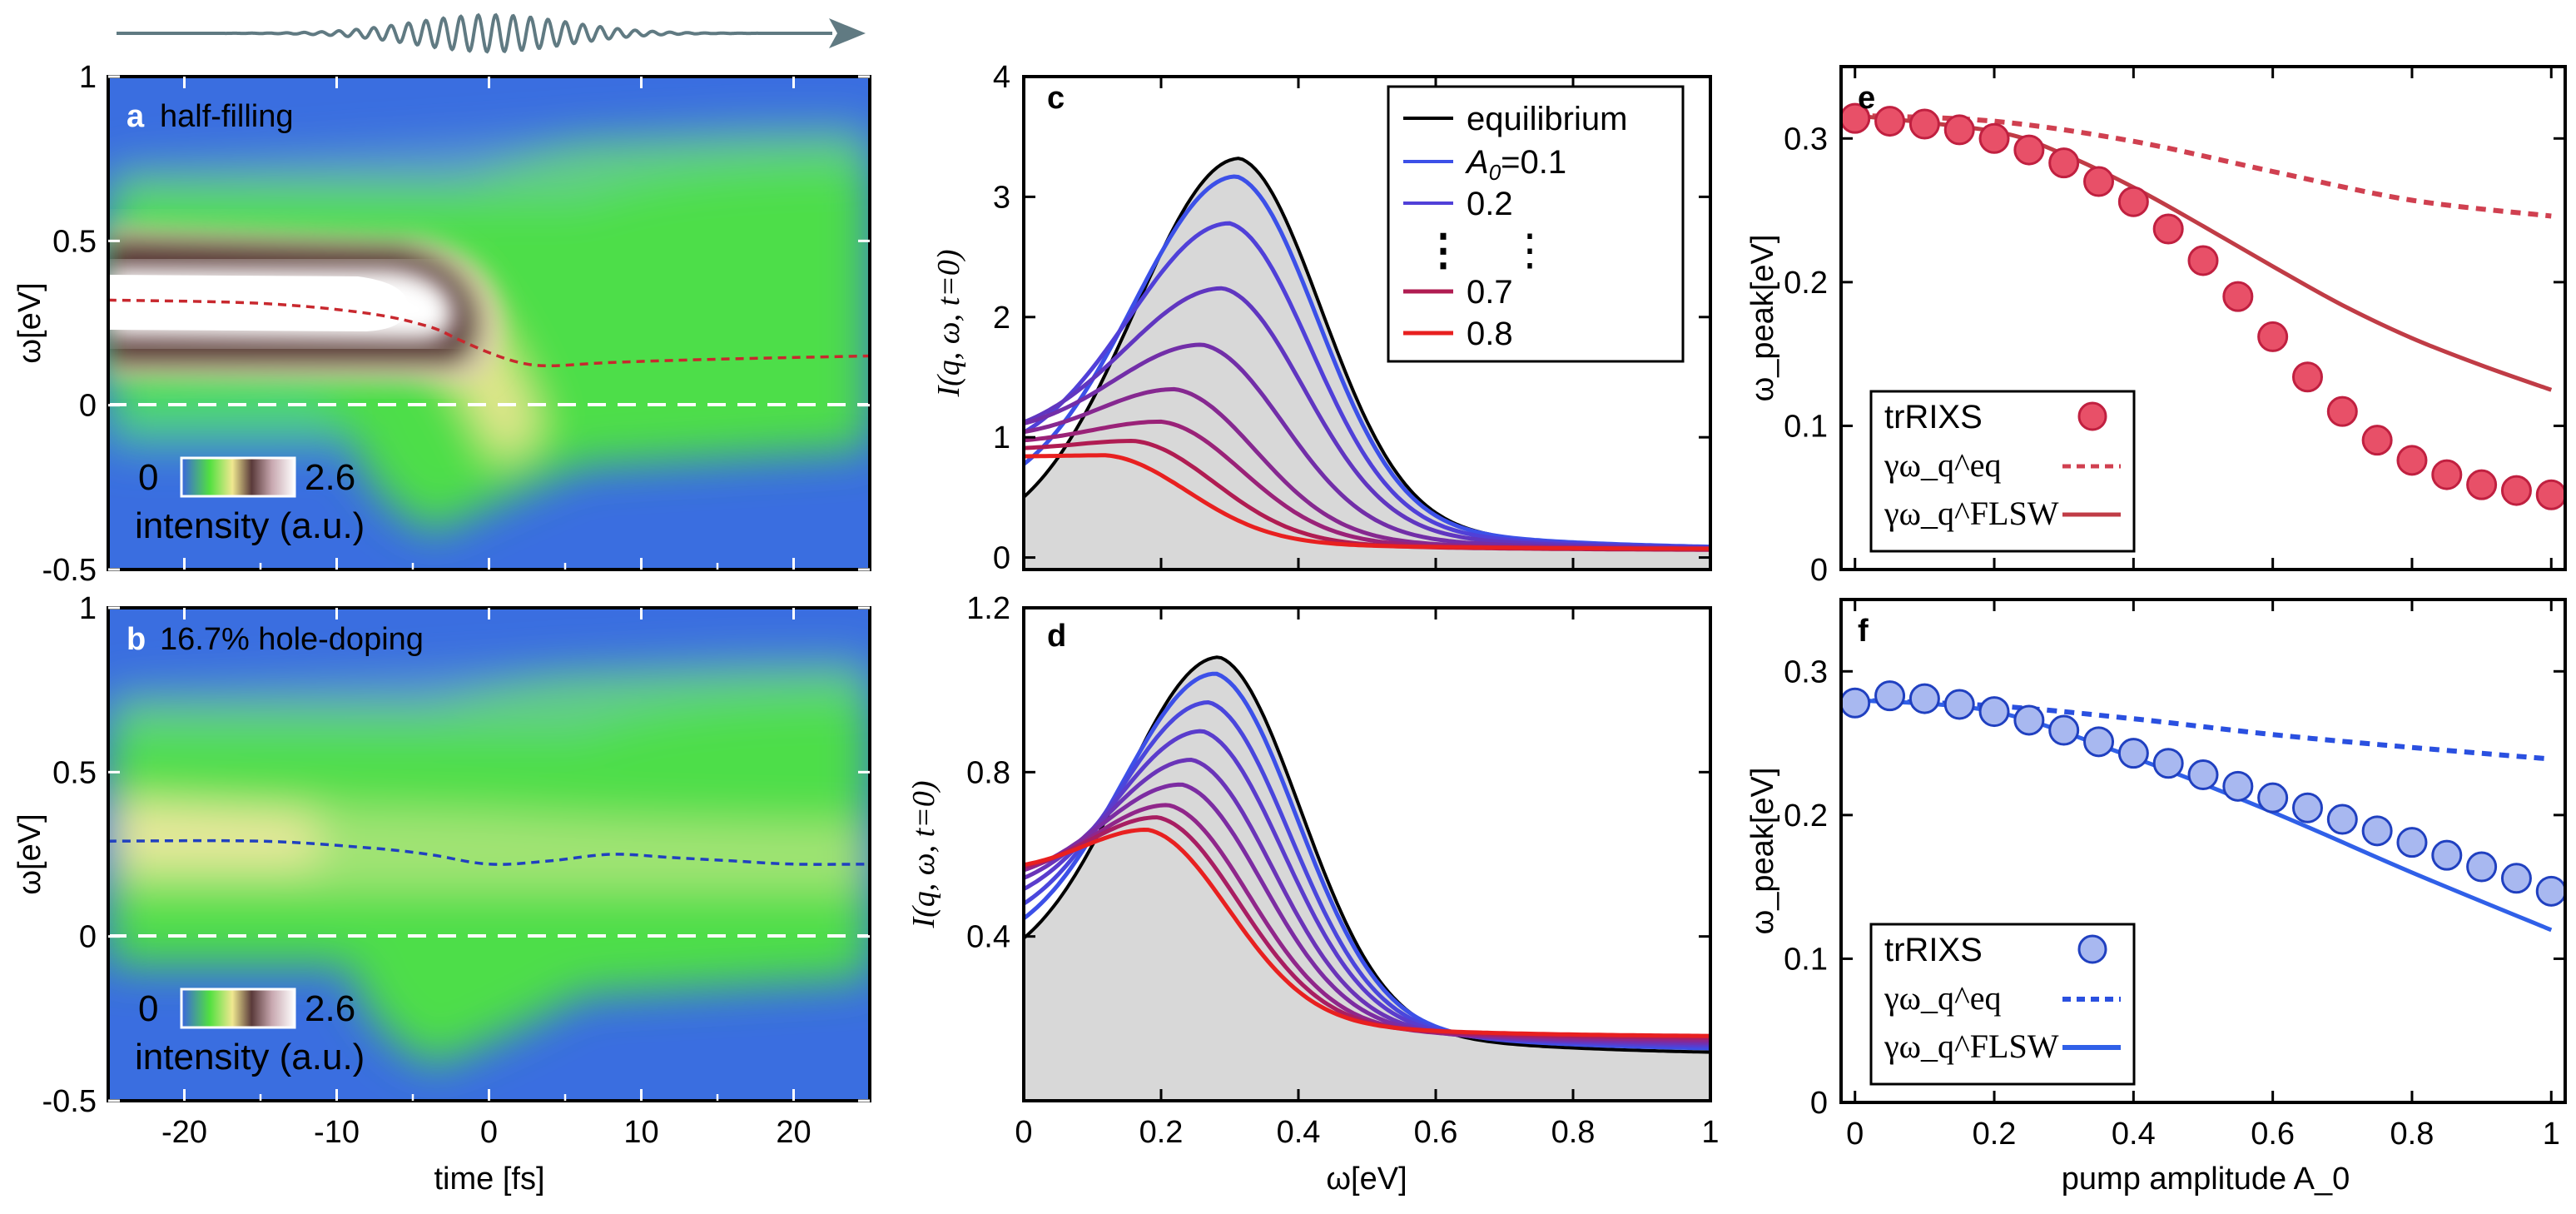 This screenshot has height=1214, width=2576. I want to click on y-tick-label: 2, so click(1001, 318).